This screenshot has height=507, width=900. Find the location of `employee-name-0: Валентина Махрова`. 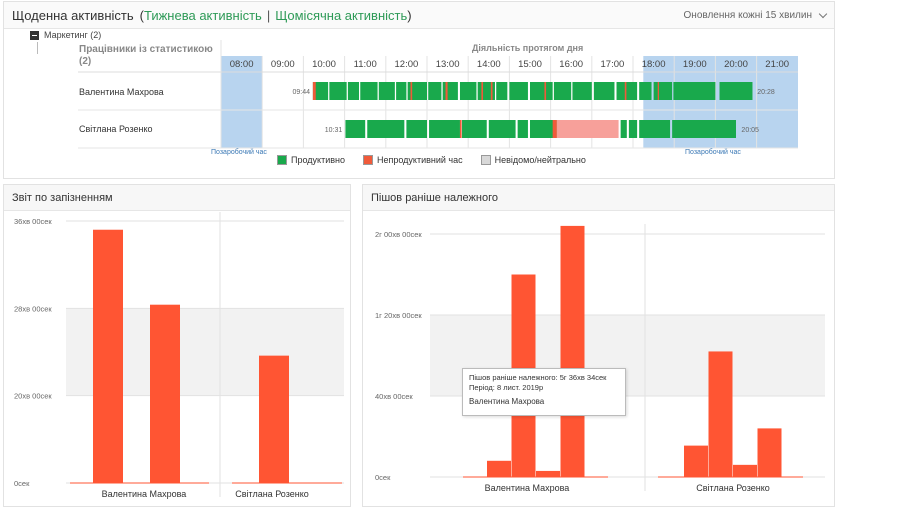

employee-name-0: Валентина Махрова is located at coordinates (121, 92).